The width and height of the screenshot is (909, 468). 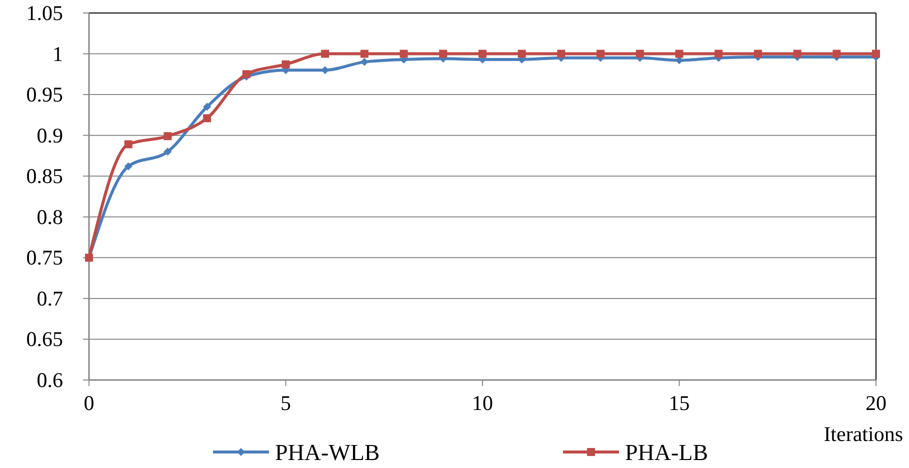 What do you see at coordinates (44, 176) in the screenshot?
I see `y-tick-label: 0.85` at bounding box center [44, 176].